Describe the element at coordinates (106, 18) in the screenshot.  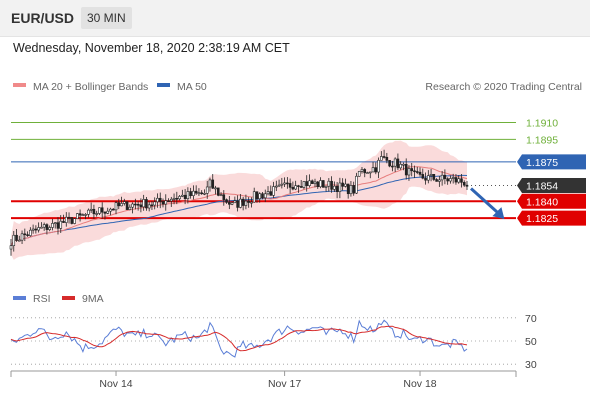
I see `timeframe-badge: 30 MIN` at that location.